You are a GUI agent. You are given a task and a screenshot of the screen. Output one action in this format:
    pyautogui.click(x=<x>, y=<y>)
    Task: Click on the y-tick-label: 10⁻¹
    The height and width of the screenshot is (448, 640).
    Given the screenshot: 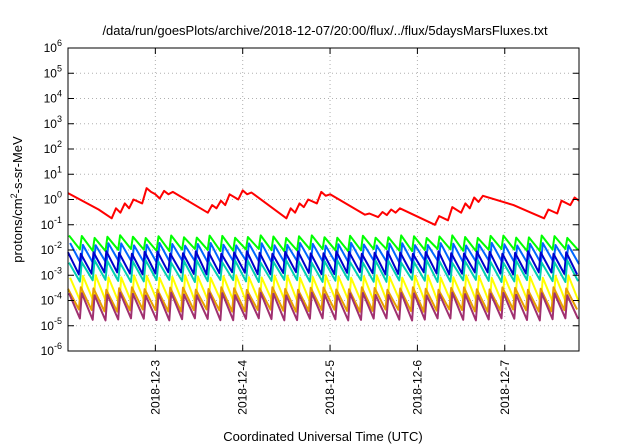 What is the action you would take?
    pyautogui.click(x=51, y=223)
    